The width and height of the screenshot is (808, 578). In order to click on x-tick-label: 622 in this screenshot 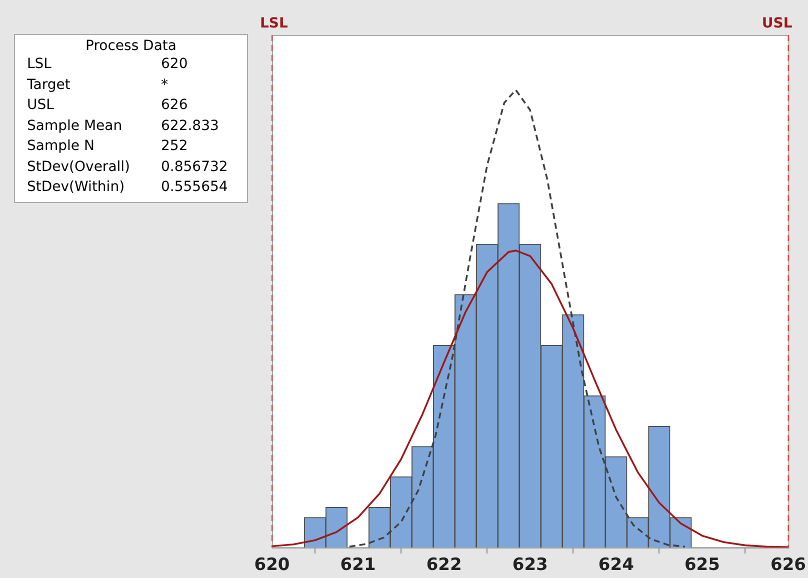, I will do `click(444, 565)`.